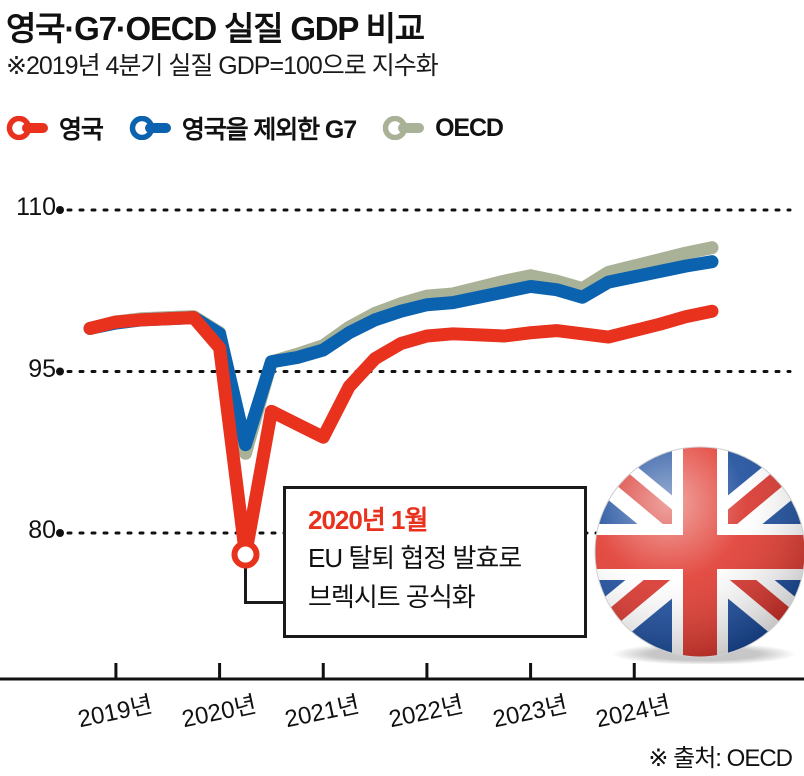 The image size is (804, 776). I want to click on chart-x-axis, so click(402, 672).